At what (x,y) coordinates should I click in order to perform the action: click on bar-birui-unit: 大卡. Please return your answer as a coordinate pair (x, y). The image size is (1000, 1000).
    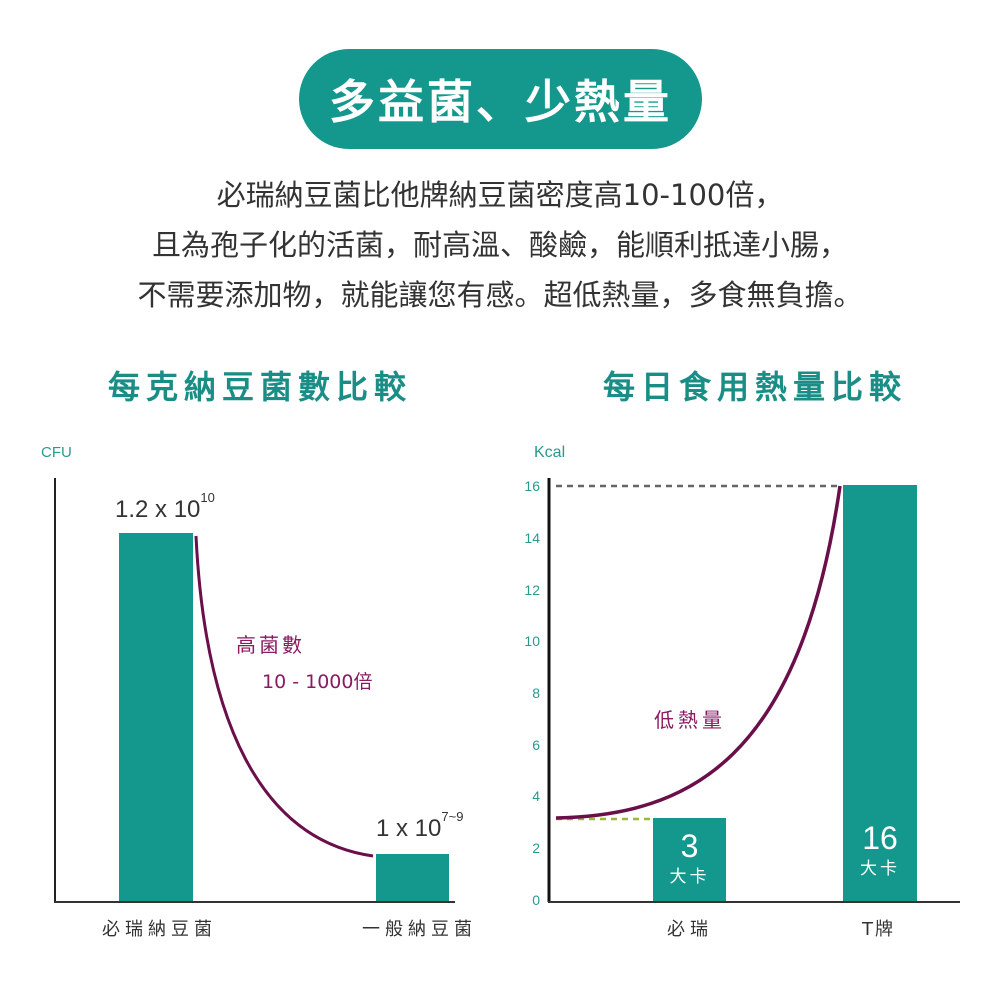
    Looking at the image, I should click on (689, 877).